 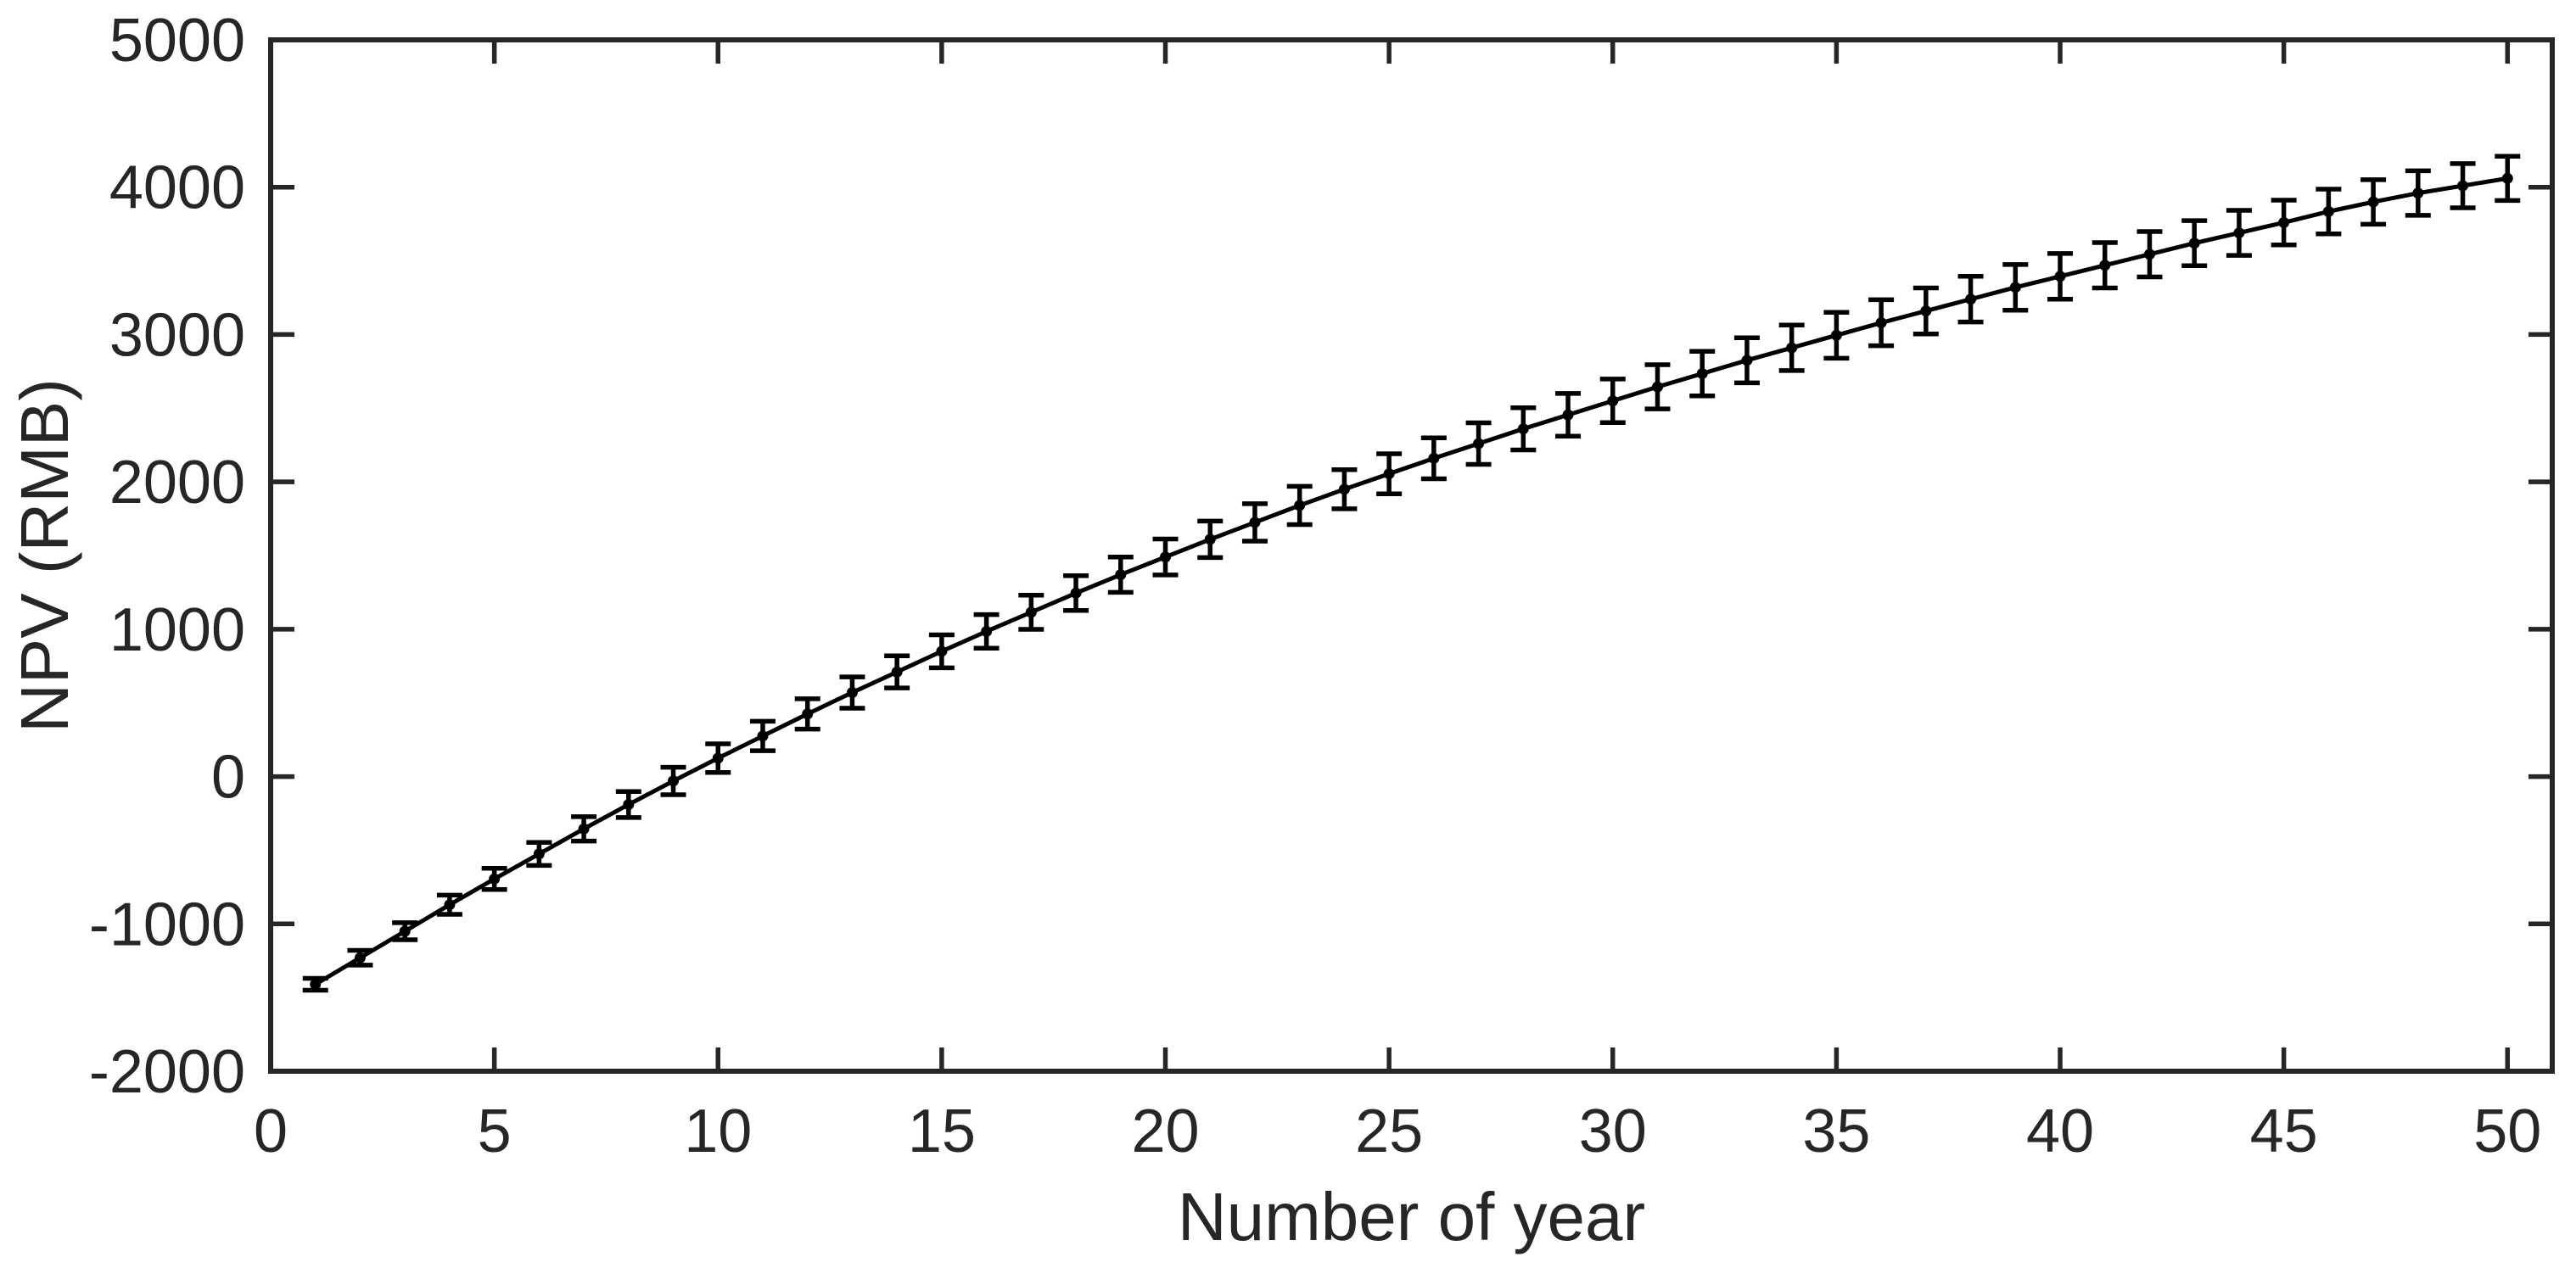 I want to click on x-tick-labels: 0 5 10 15 20 25 30 35 40 45 50, so click(x=1398, y=1131).